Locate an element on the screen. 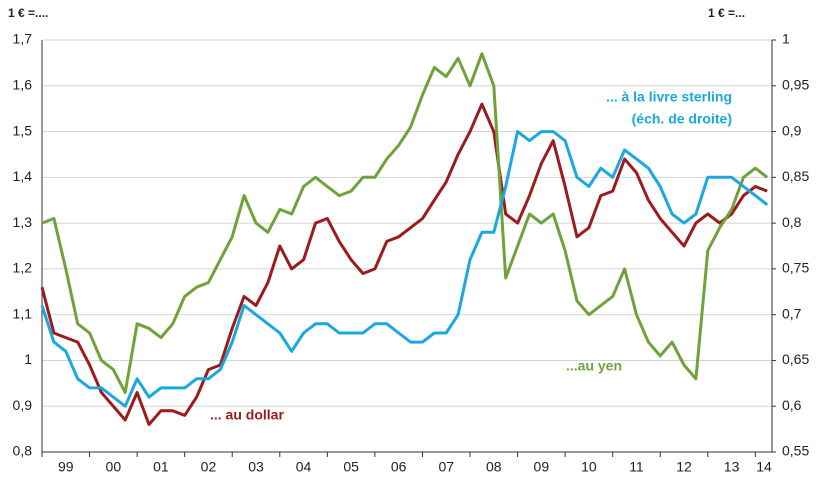 The height and width of the screenshot is (483, 827). x-tick-label: 04 is located at coordinates (304, 467).